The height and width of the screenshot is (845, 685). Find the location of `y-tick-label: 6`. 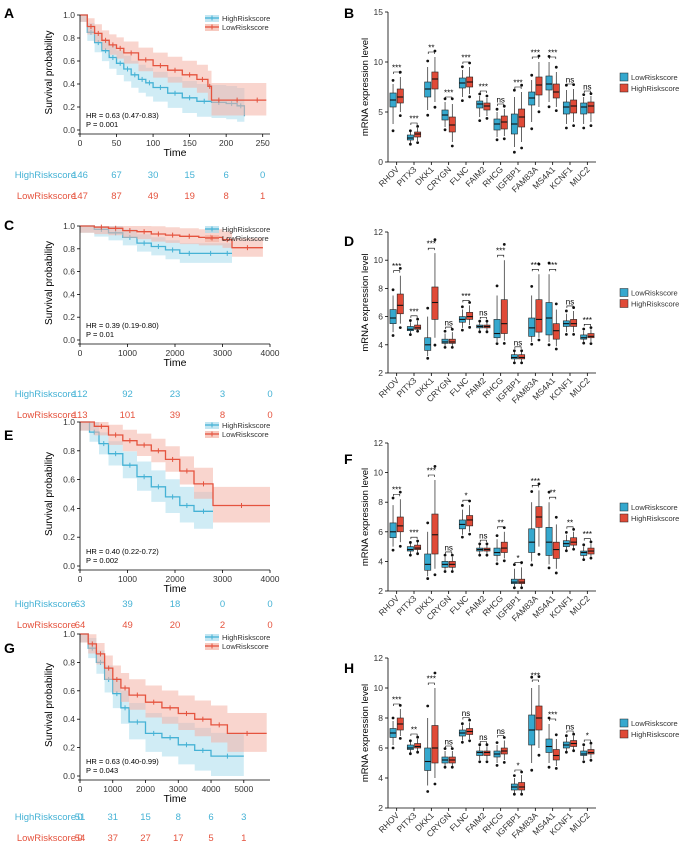

y-tick-label: 6 is located at coordinates (380, 532).